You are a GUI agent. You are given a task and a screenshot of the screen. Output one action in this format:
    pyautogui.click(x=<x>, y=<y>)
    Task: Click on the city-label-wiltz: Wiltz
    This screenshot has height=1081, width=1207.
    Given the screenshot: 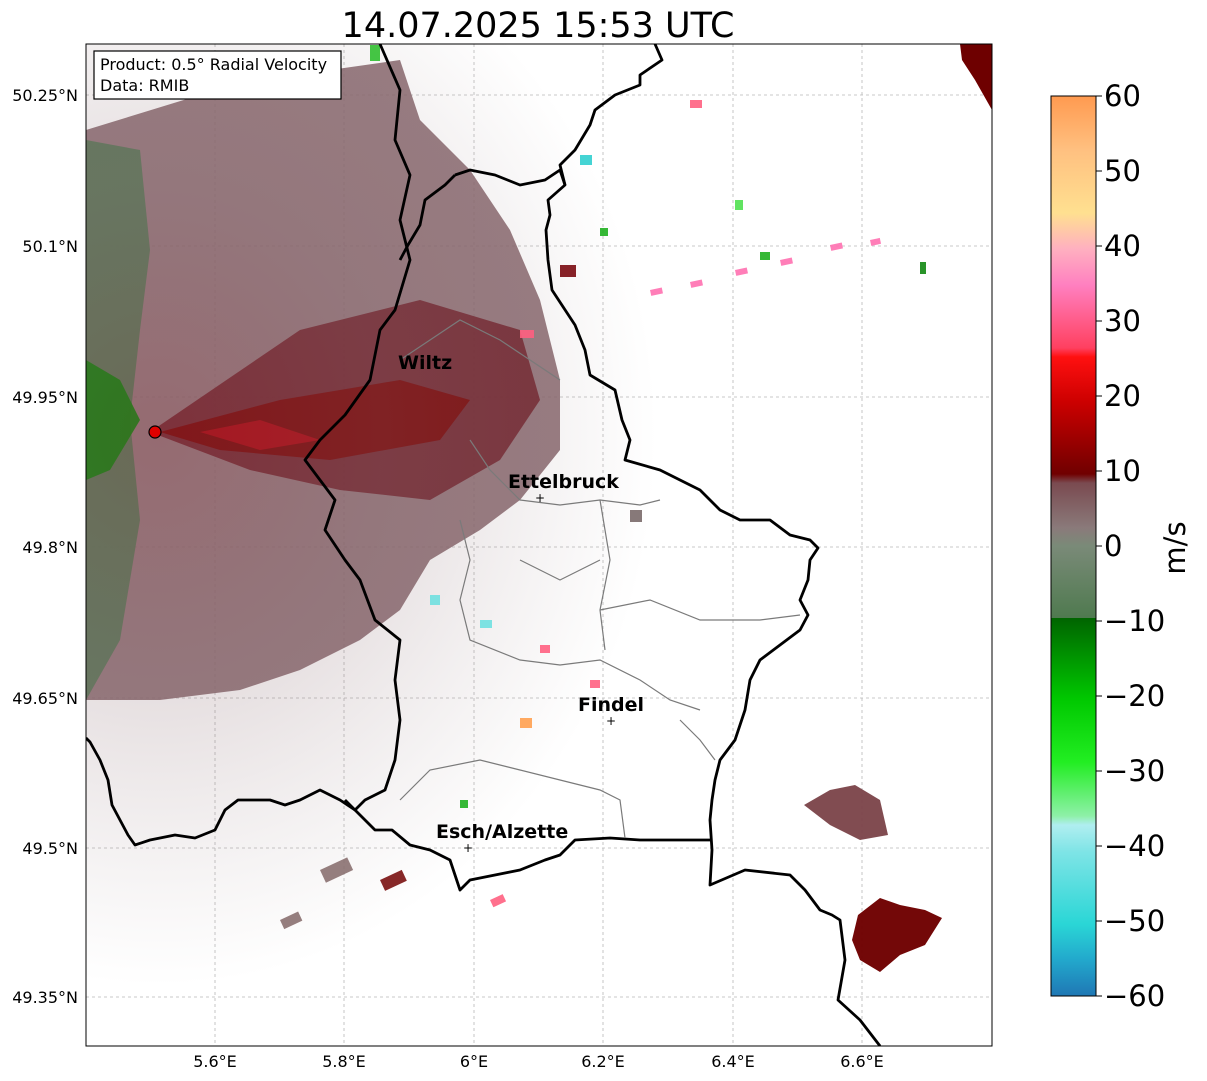 What is the action you would take?
    pyautogui.click(x=425, y=363)
    